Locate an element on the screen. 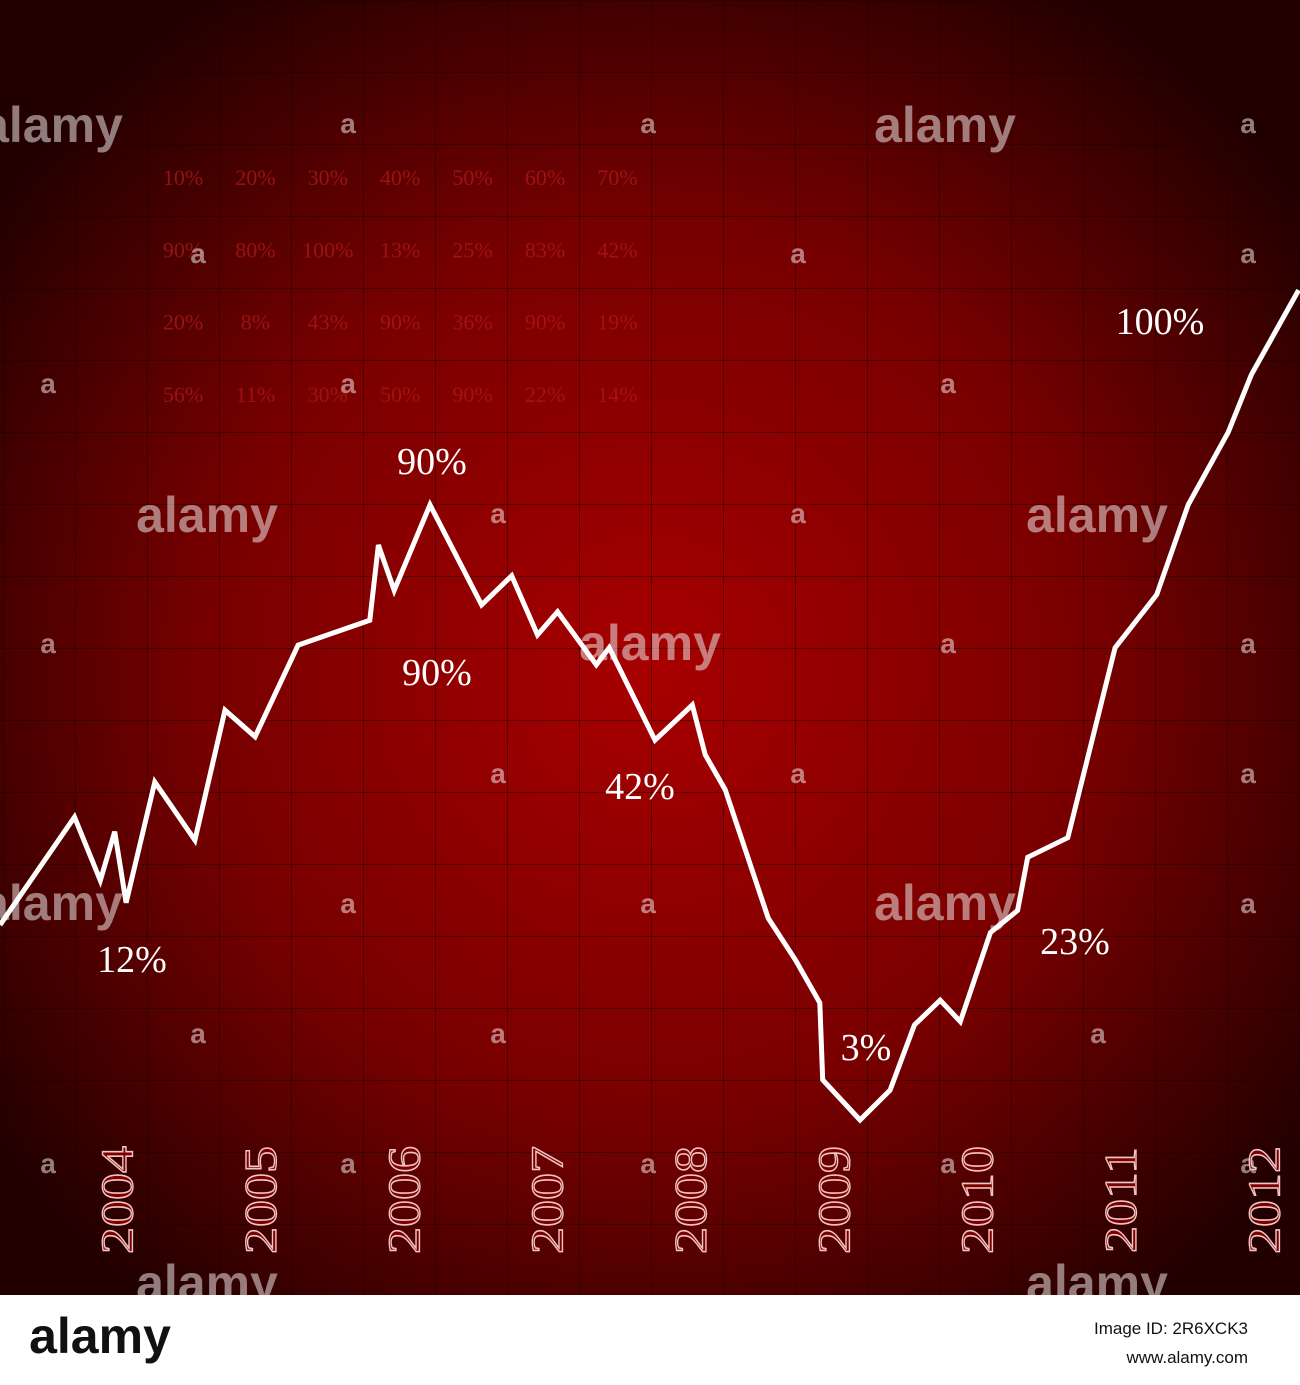 The height and width of the screenshot is (1385, 1300). annotation: 100% is located at coordinates (1160, 322).